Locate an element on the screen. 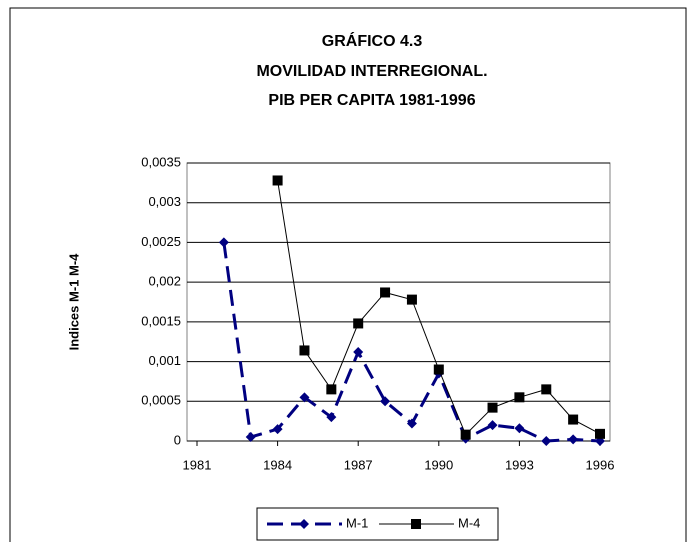 This screenshot has height=547, width=696. x-tick-label: 1981 is located at coordinates (197, 464).